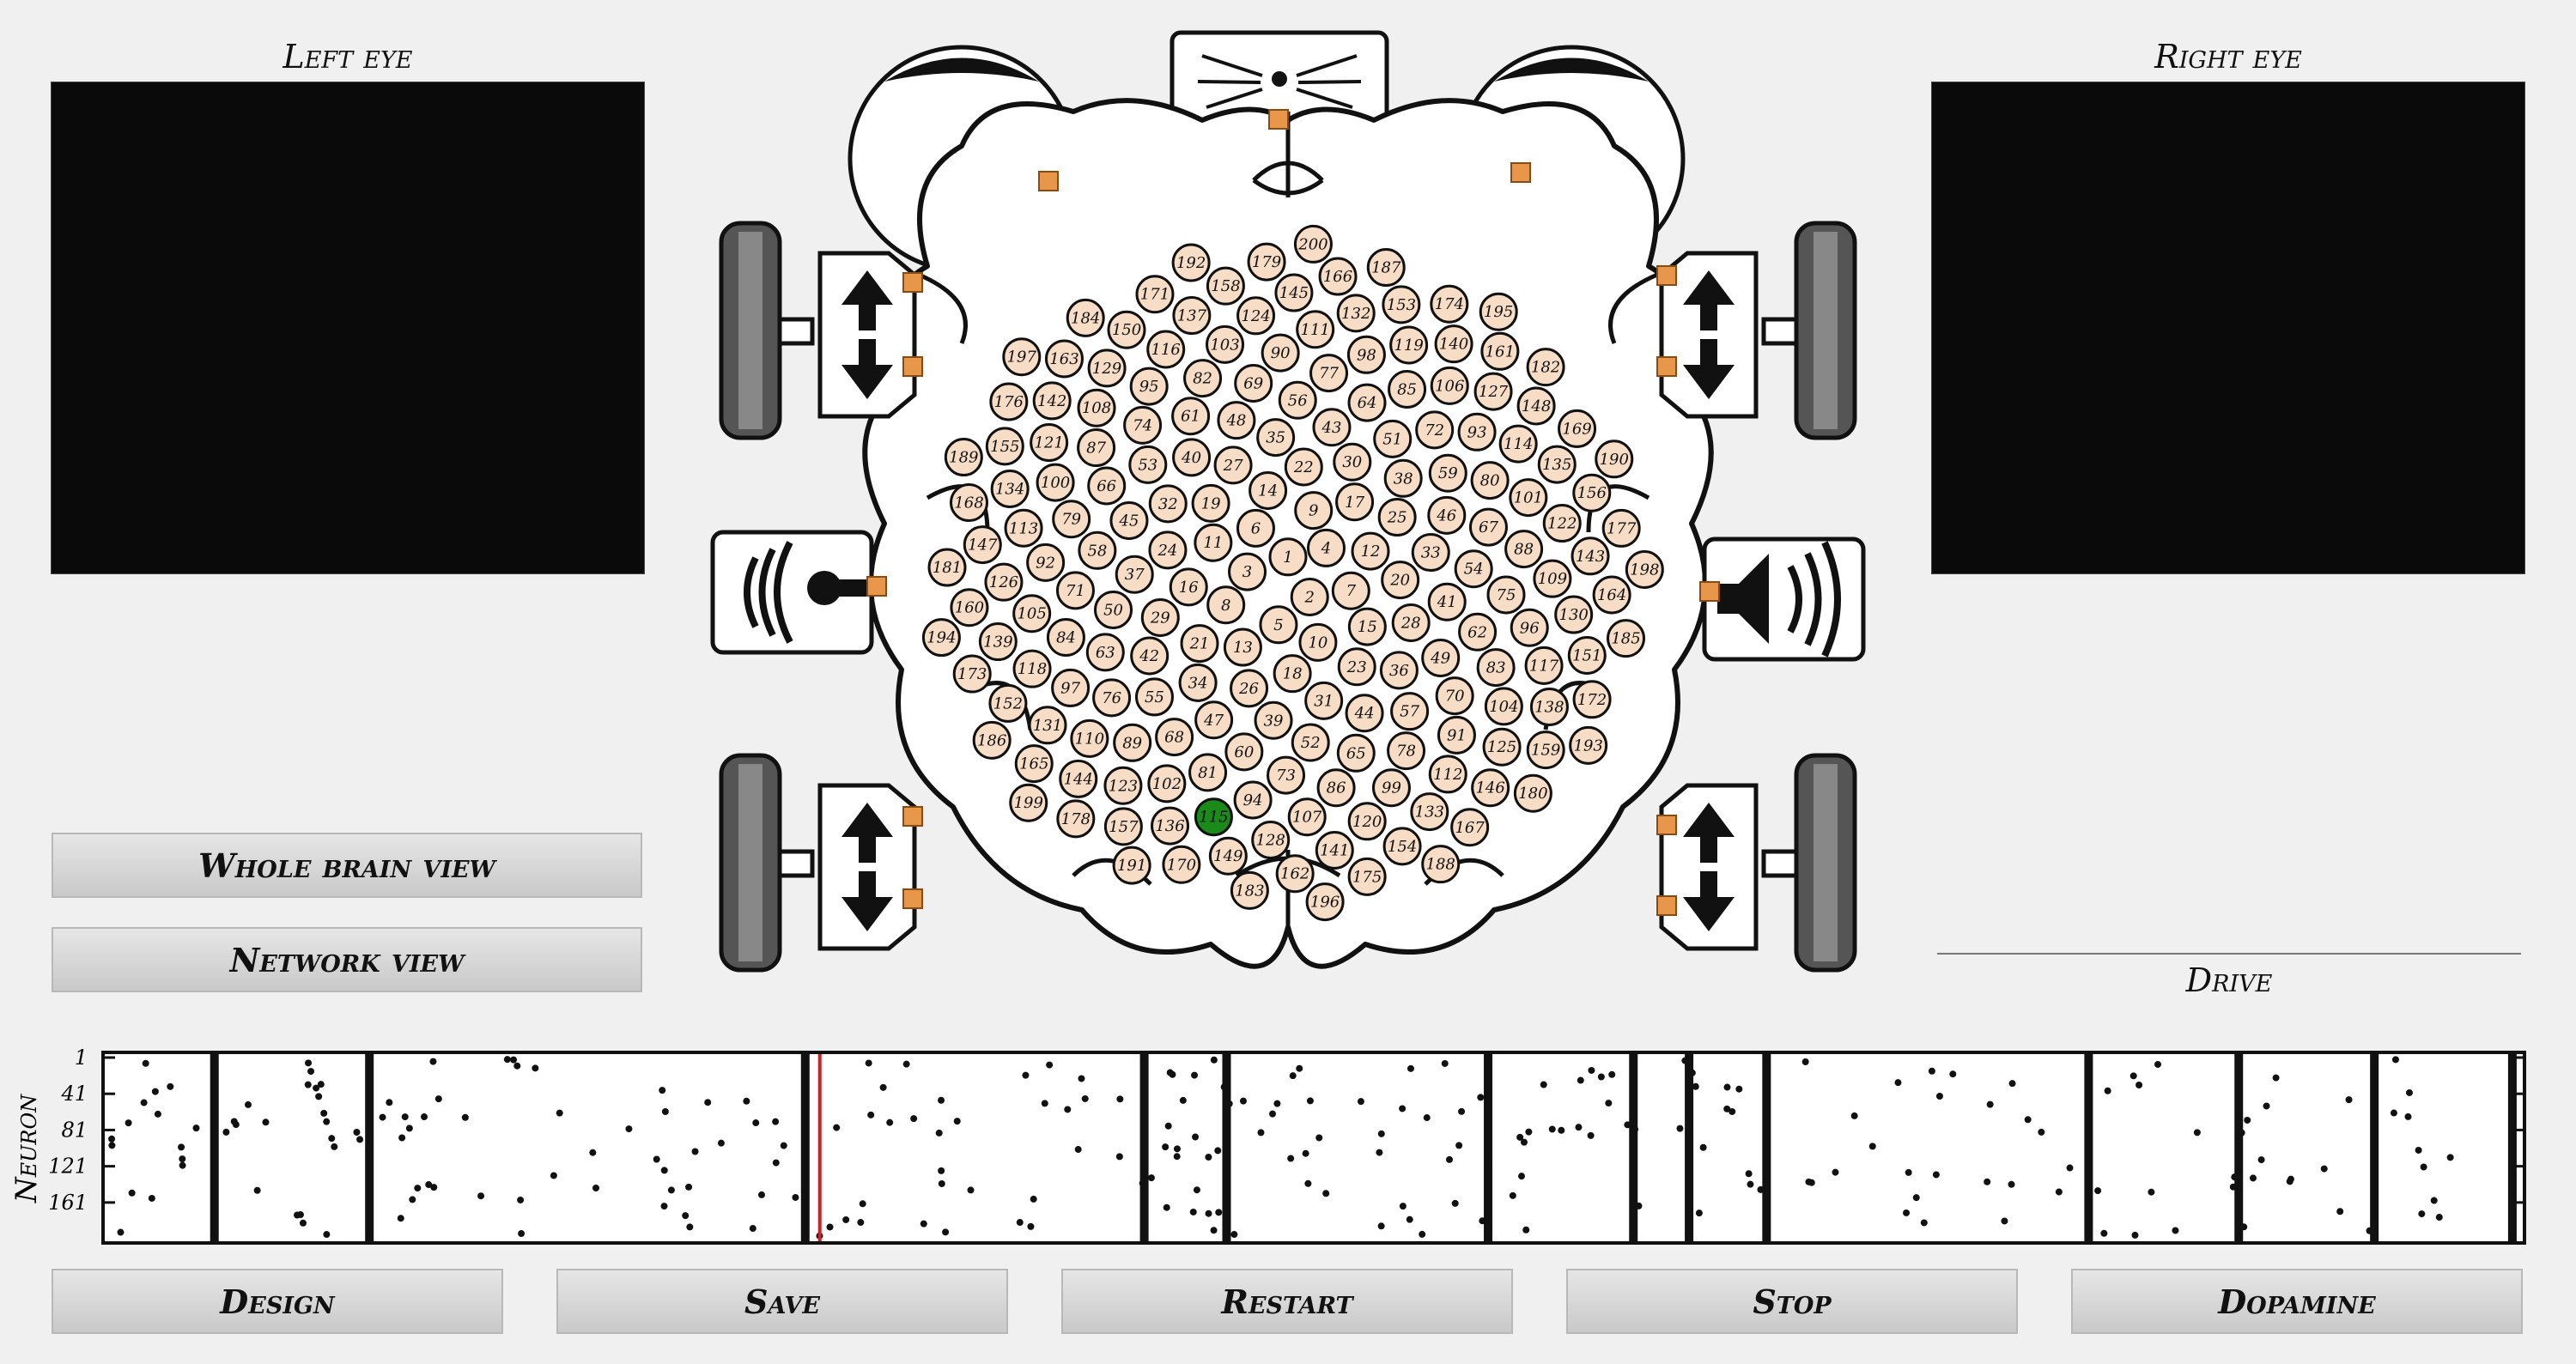 The height and width of the screenshot is (1364, 2576). I want to click on neuron-node: 52, so click(1310, 742).